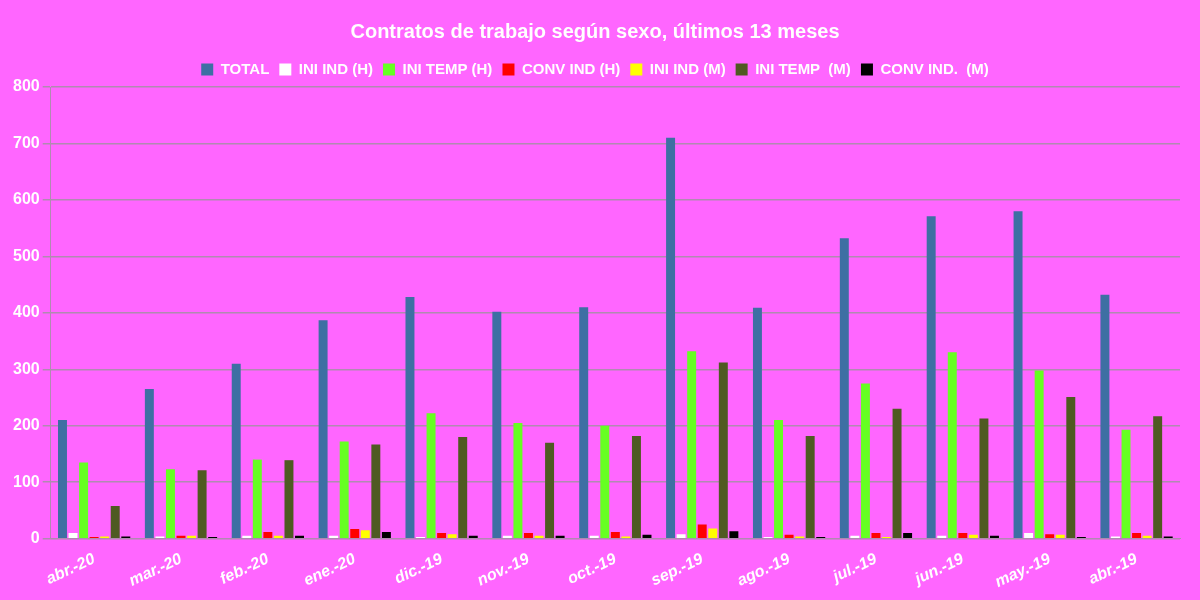 The height and width of the screenshot is (600, 1200). What do you see at coordinates (35, 538) in the screenshot?
I see `y-tick-label: 0` at bounding box center [35, 538].